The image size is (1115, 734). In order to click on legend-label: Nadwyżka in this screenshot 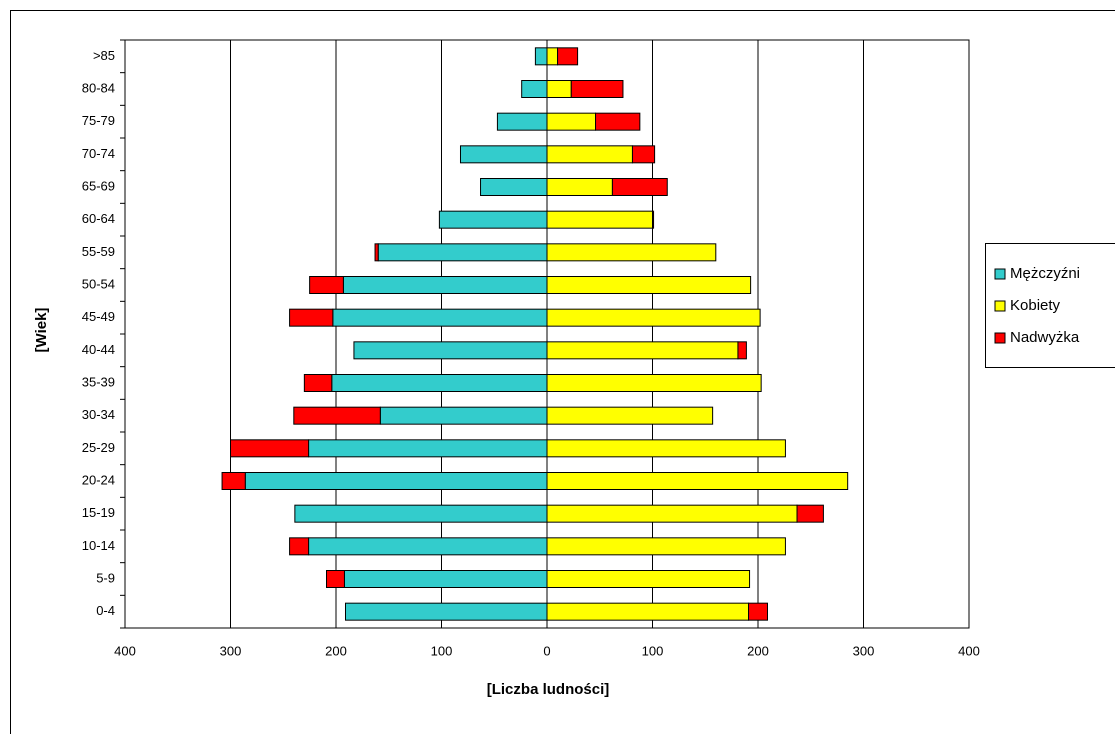, I will do `click(1045, 337)`.